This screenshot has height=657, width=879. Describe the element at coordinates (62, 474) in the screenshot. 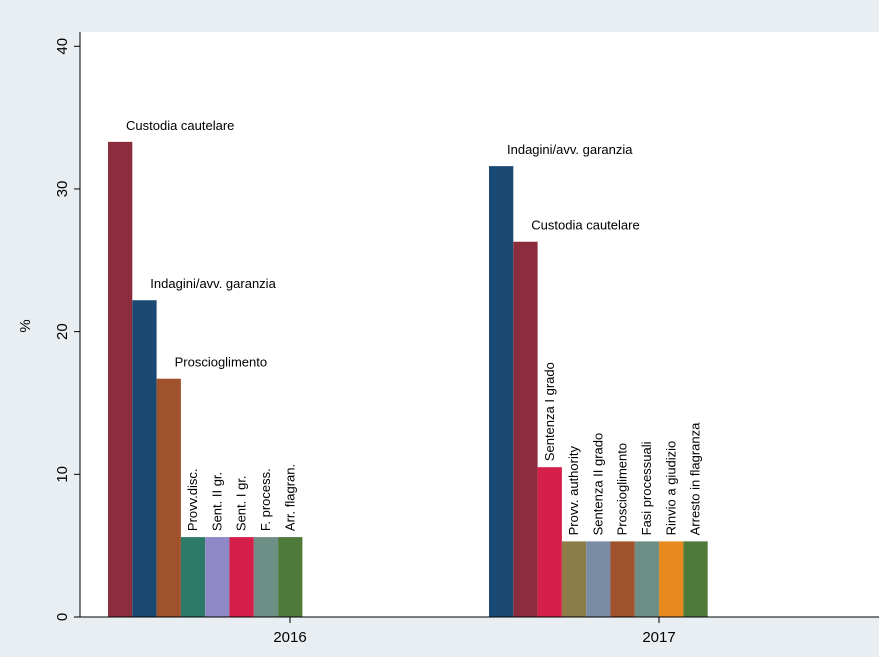

I see `y-tick-label: 10` at that location.